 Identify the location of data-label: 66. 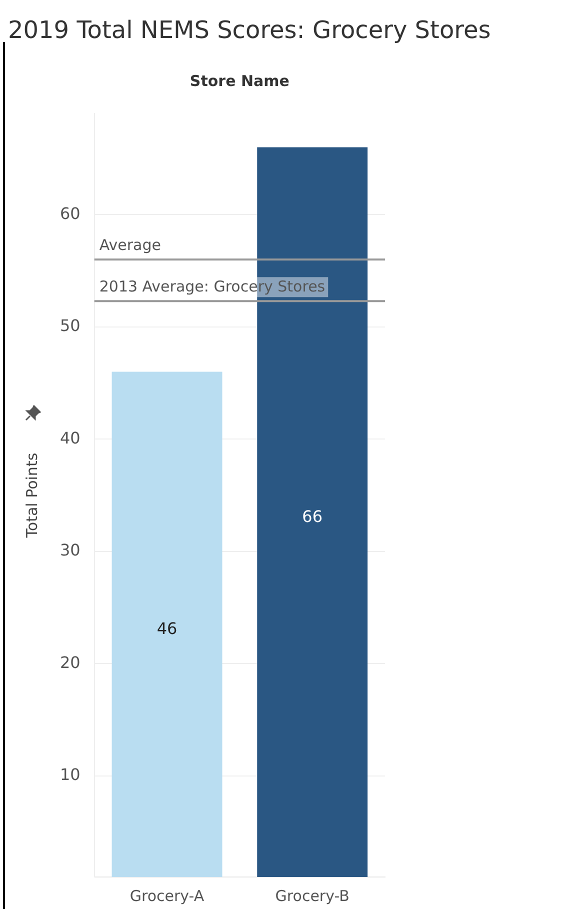
(312, 516).